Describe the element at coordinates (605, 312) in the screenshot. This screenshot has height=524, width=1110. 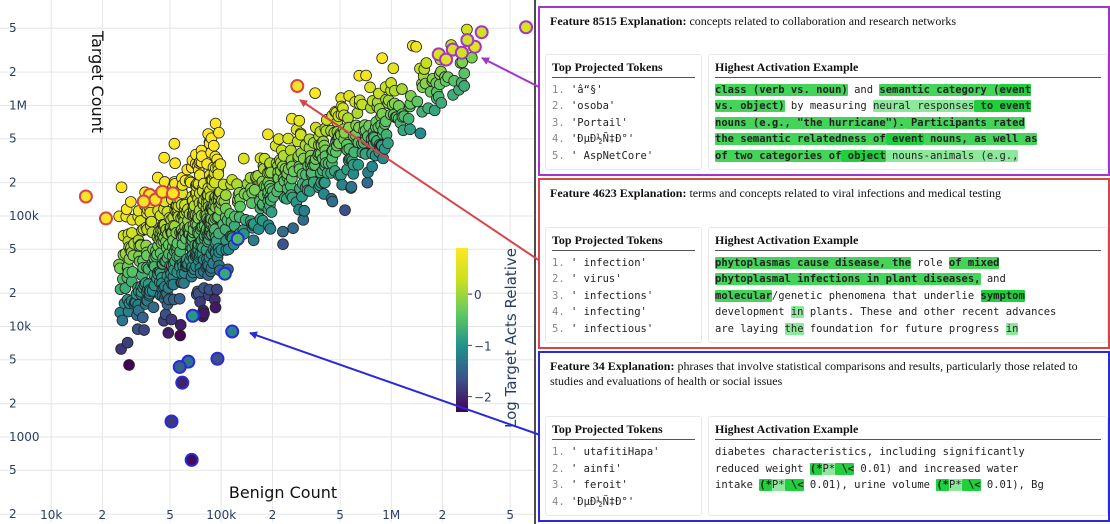
I see `token-text: ' infecting'` at that location.